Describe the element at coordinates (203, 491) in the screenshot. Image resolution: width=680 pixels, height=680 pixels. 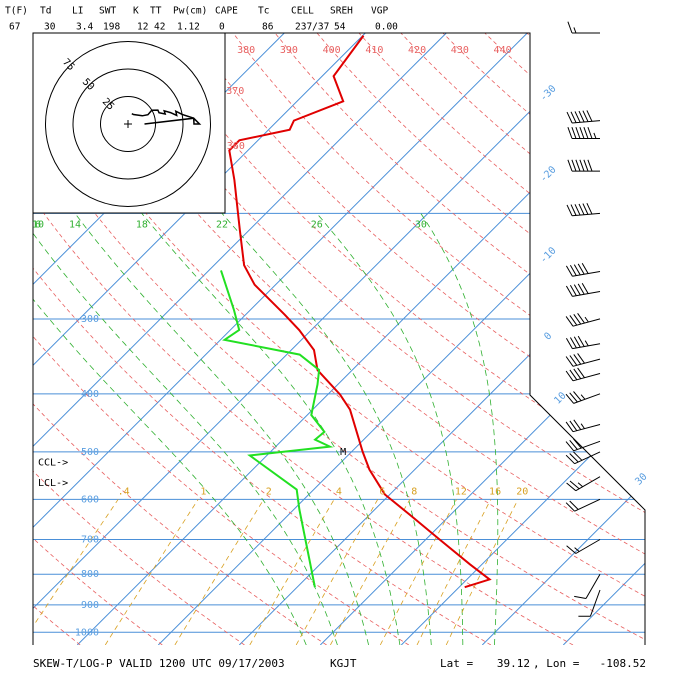
I see `mixing-ratio-label: 1` at that location.